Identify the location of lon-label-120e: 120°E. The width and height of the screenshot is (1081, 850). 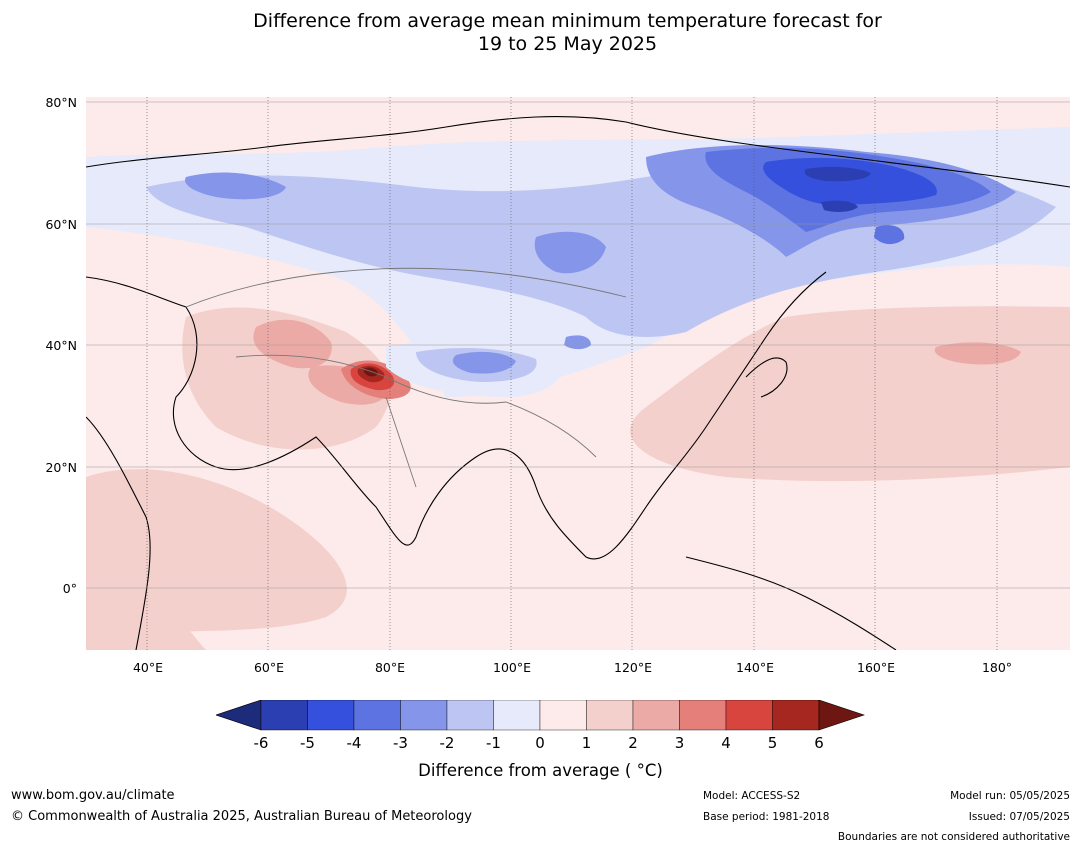
(633, 667).